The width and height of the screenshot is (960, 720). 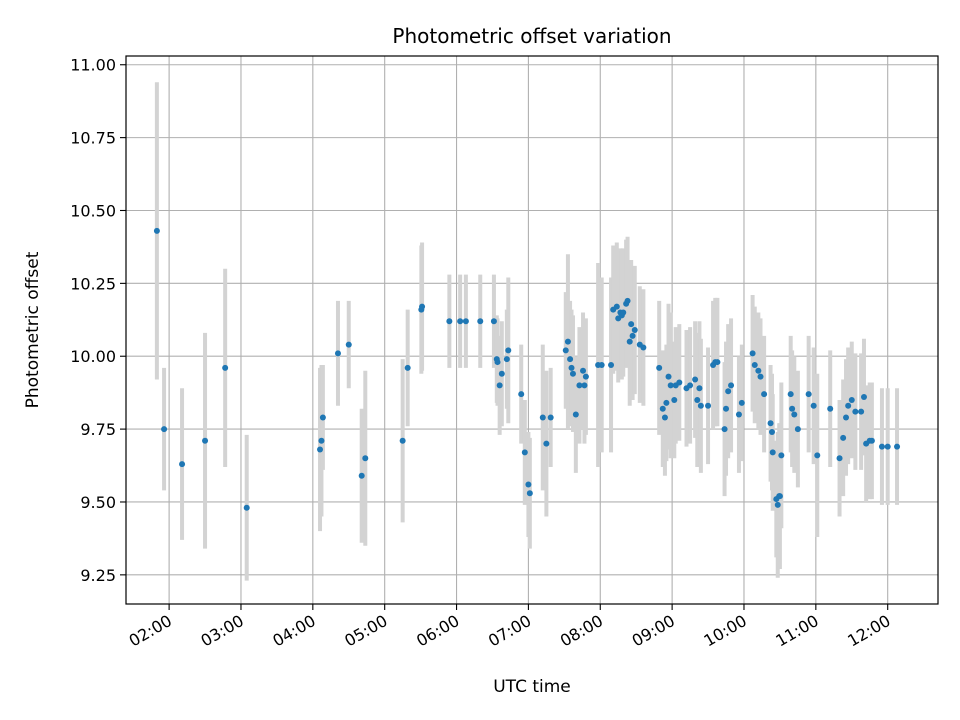 I want to click on x-axis-label: UTC time, so click(x=532, y=687).